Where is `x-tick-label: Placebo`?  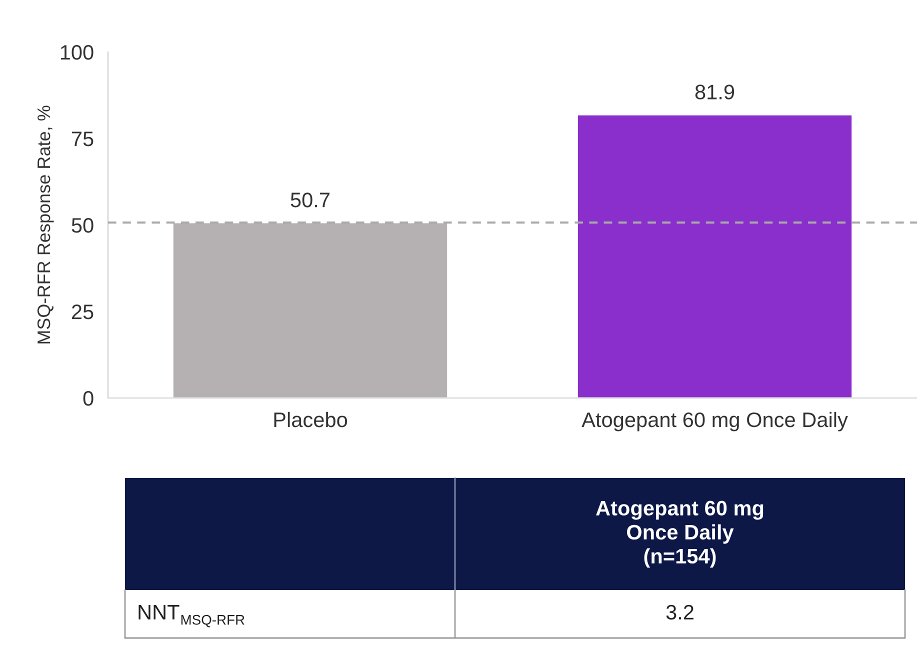 x-tick-label: Placebo is located at coordinates (311, 420).